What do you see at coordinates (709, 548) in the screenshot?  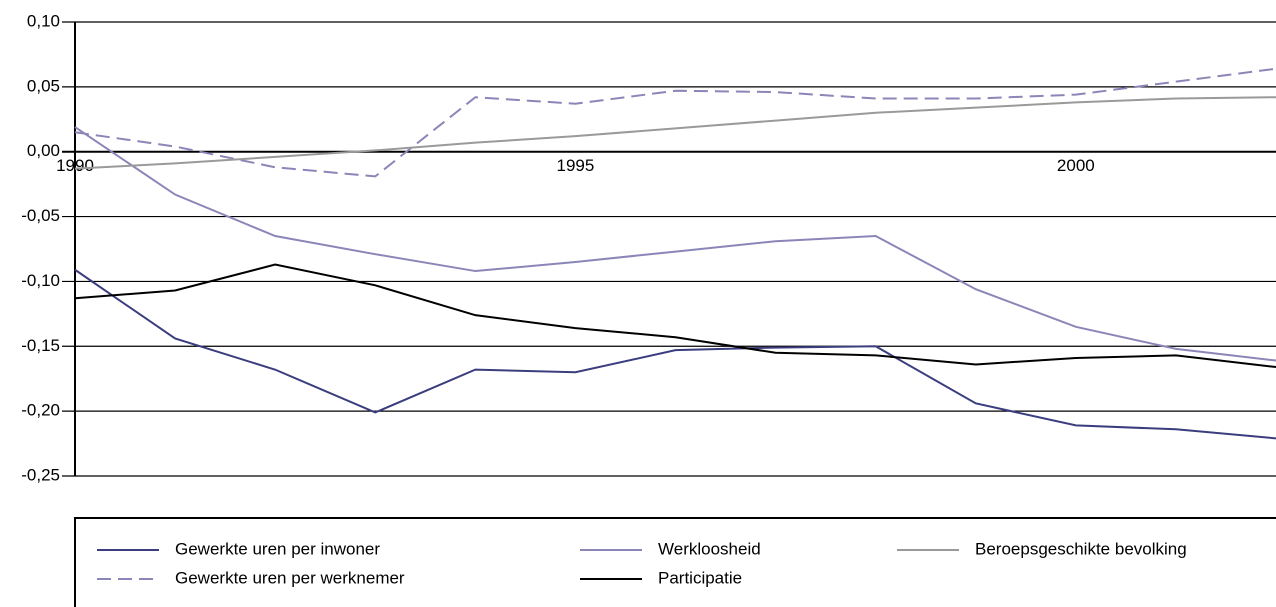 I see `legend-label: Werkloosheid` at bounding box center [709, 548].